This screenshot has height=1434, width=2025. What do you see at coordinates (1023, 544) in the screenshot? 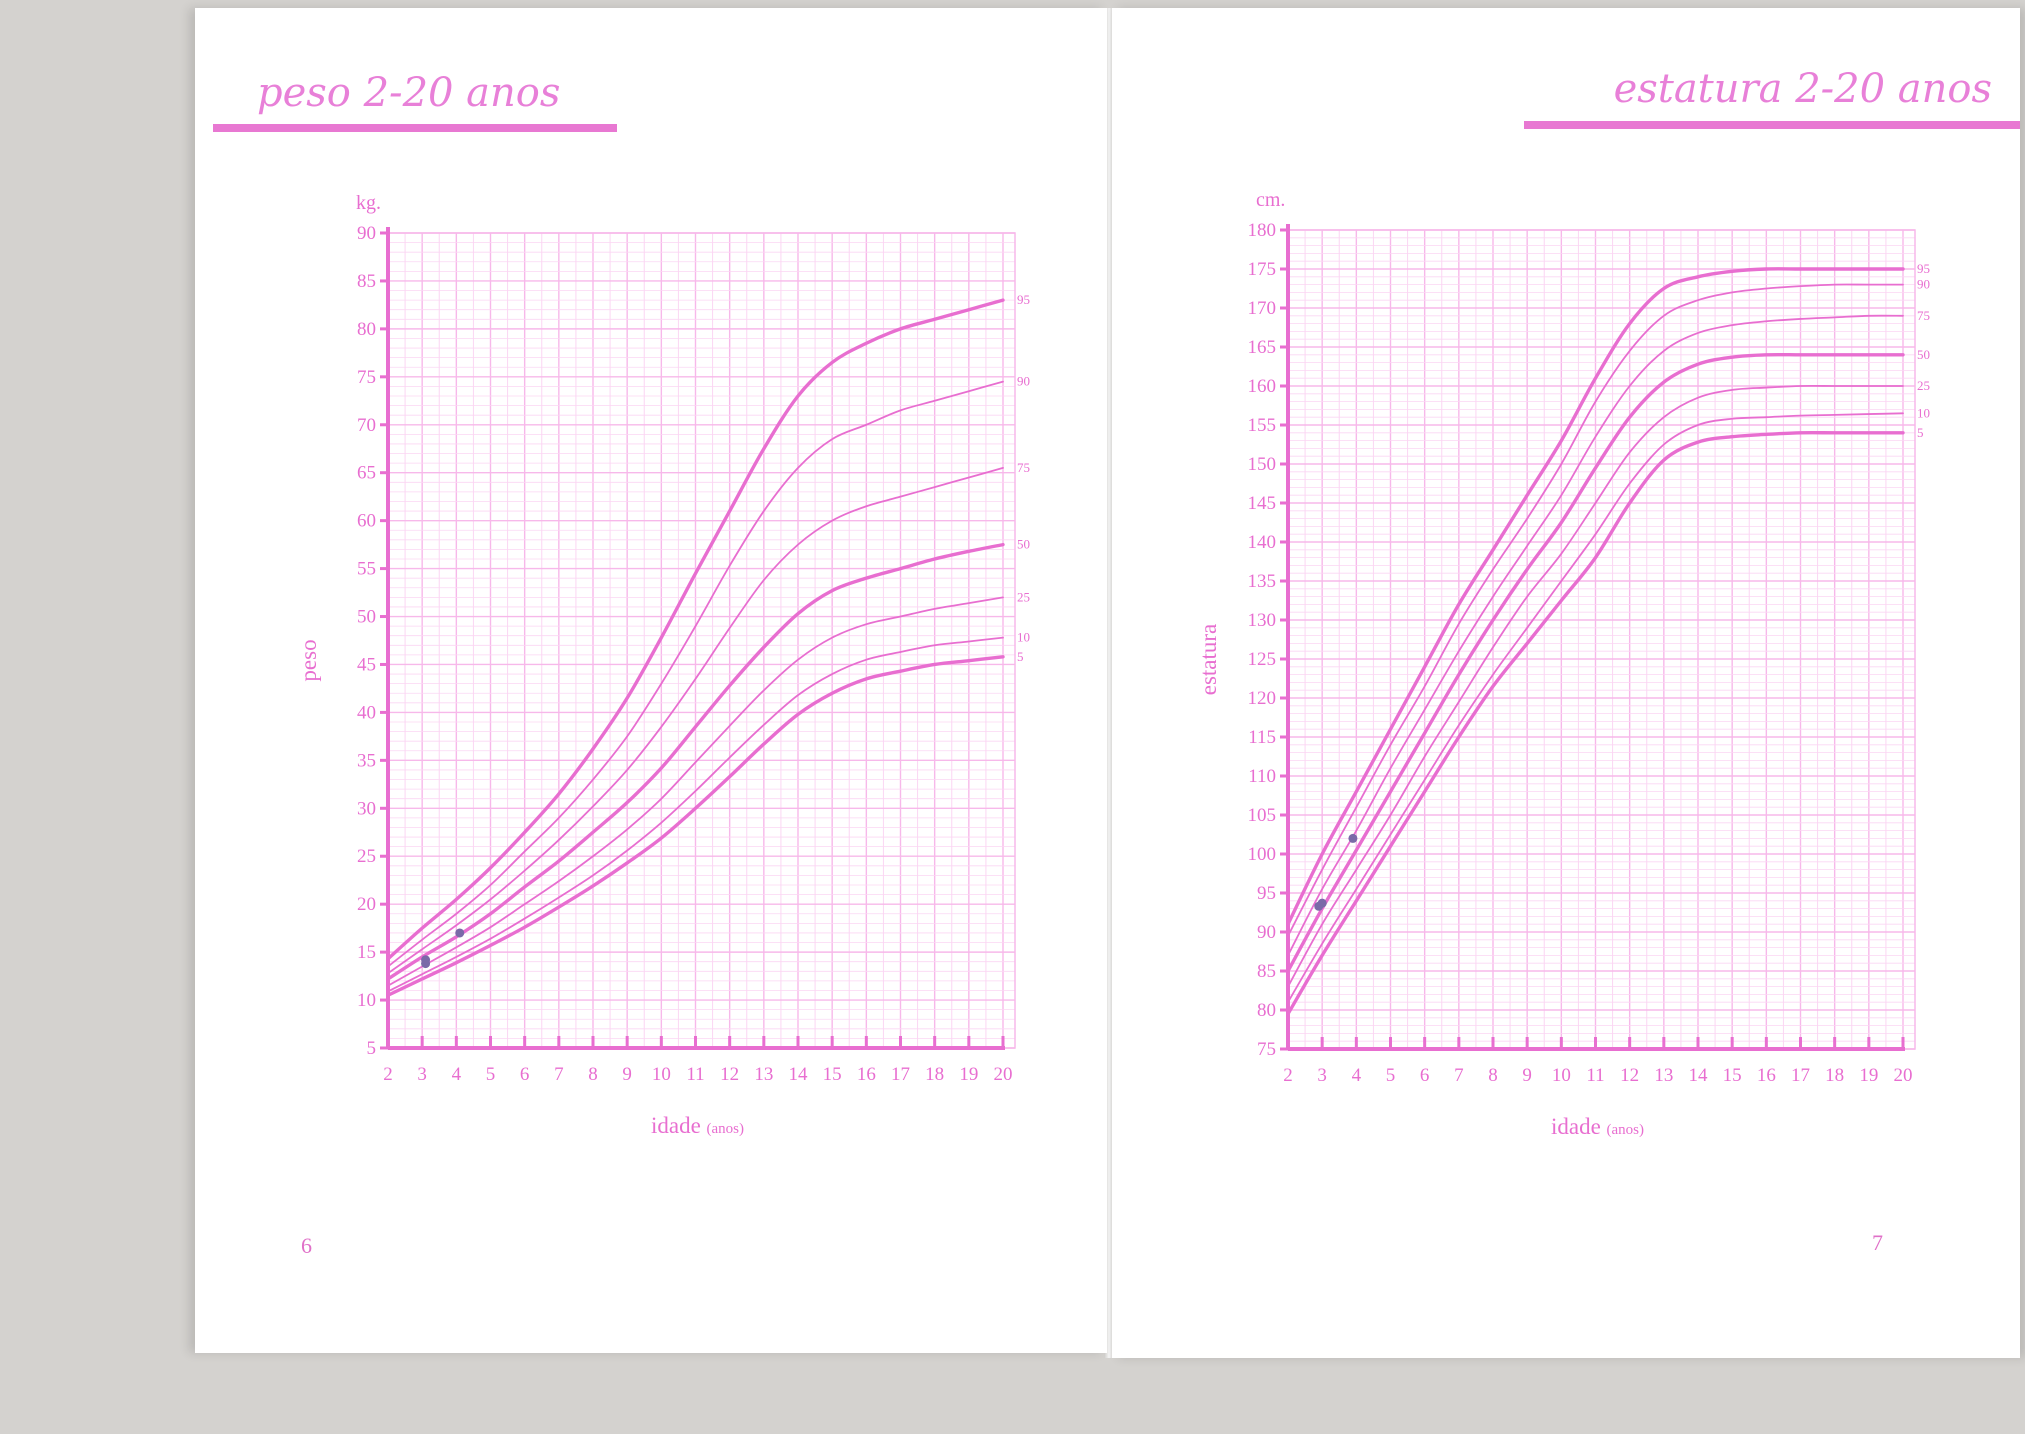
I see `percentile-label-50: 50` at bounding box center [1023, 544].